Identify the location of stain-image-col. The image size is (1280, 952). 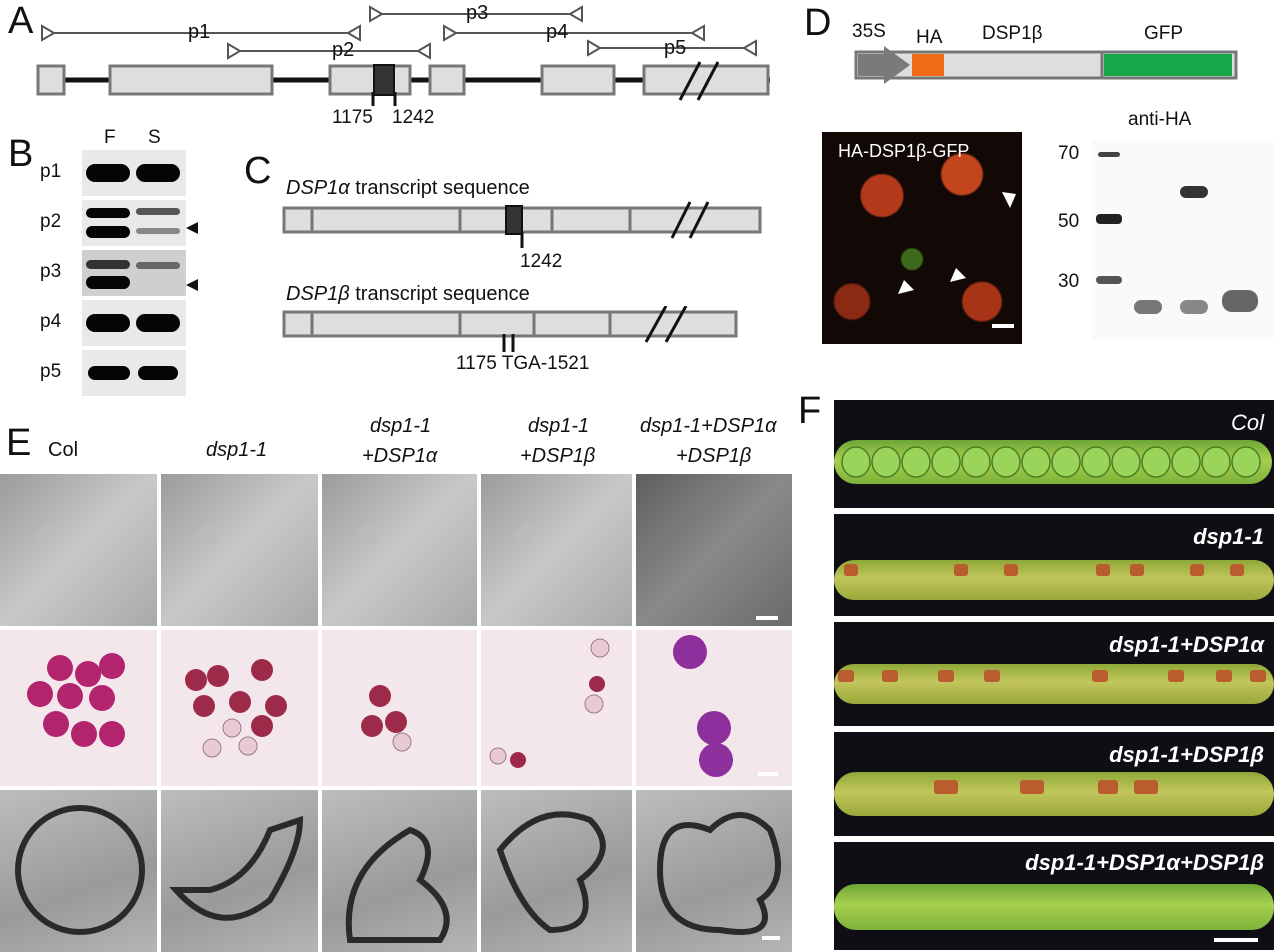
(78, 708).